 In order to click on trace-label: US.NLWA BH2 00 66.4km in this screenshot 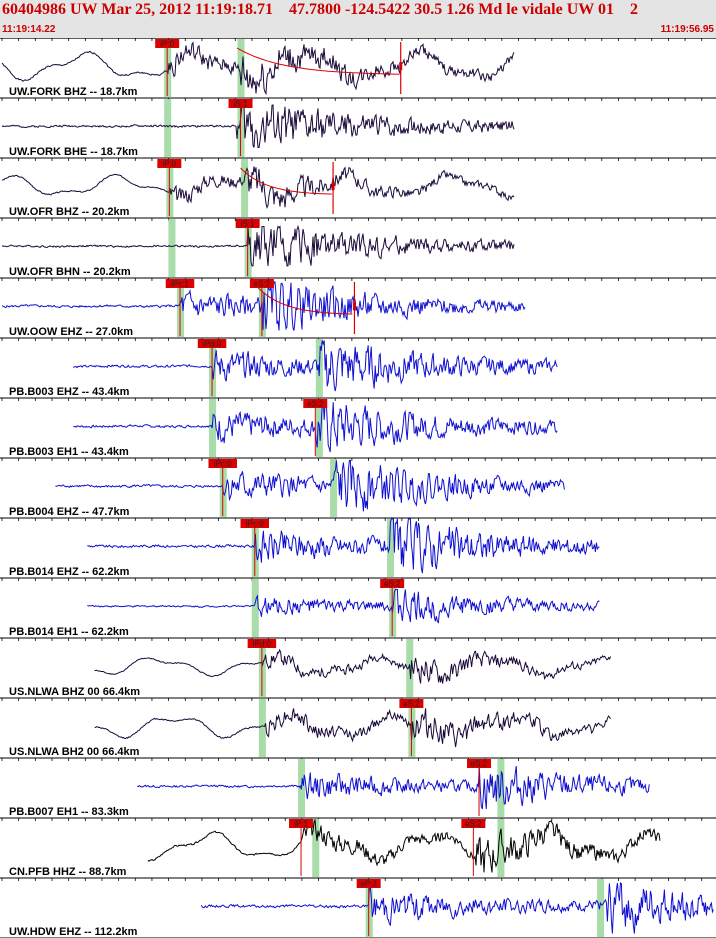, I will do `click(74, 752)`.